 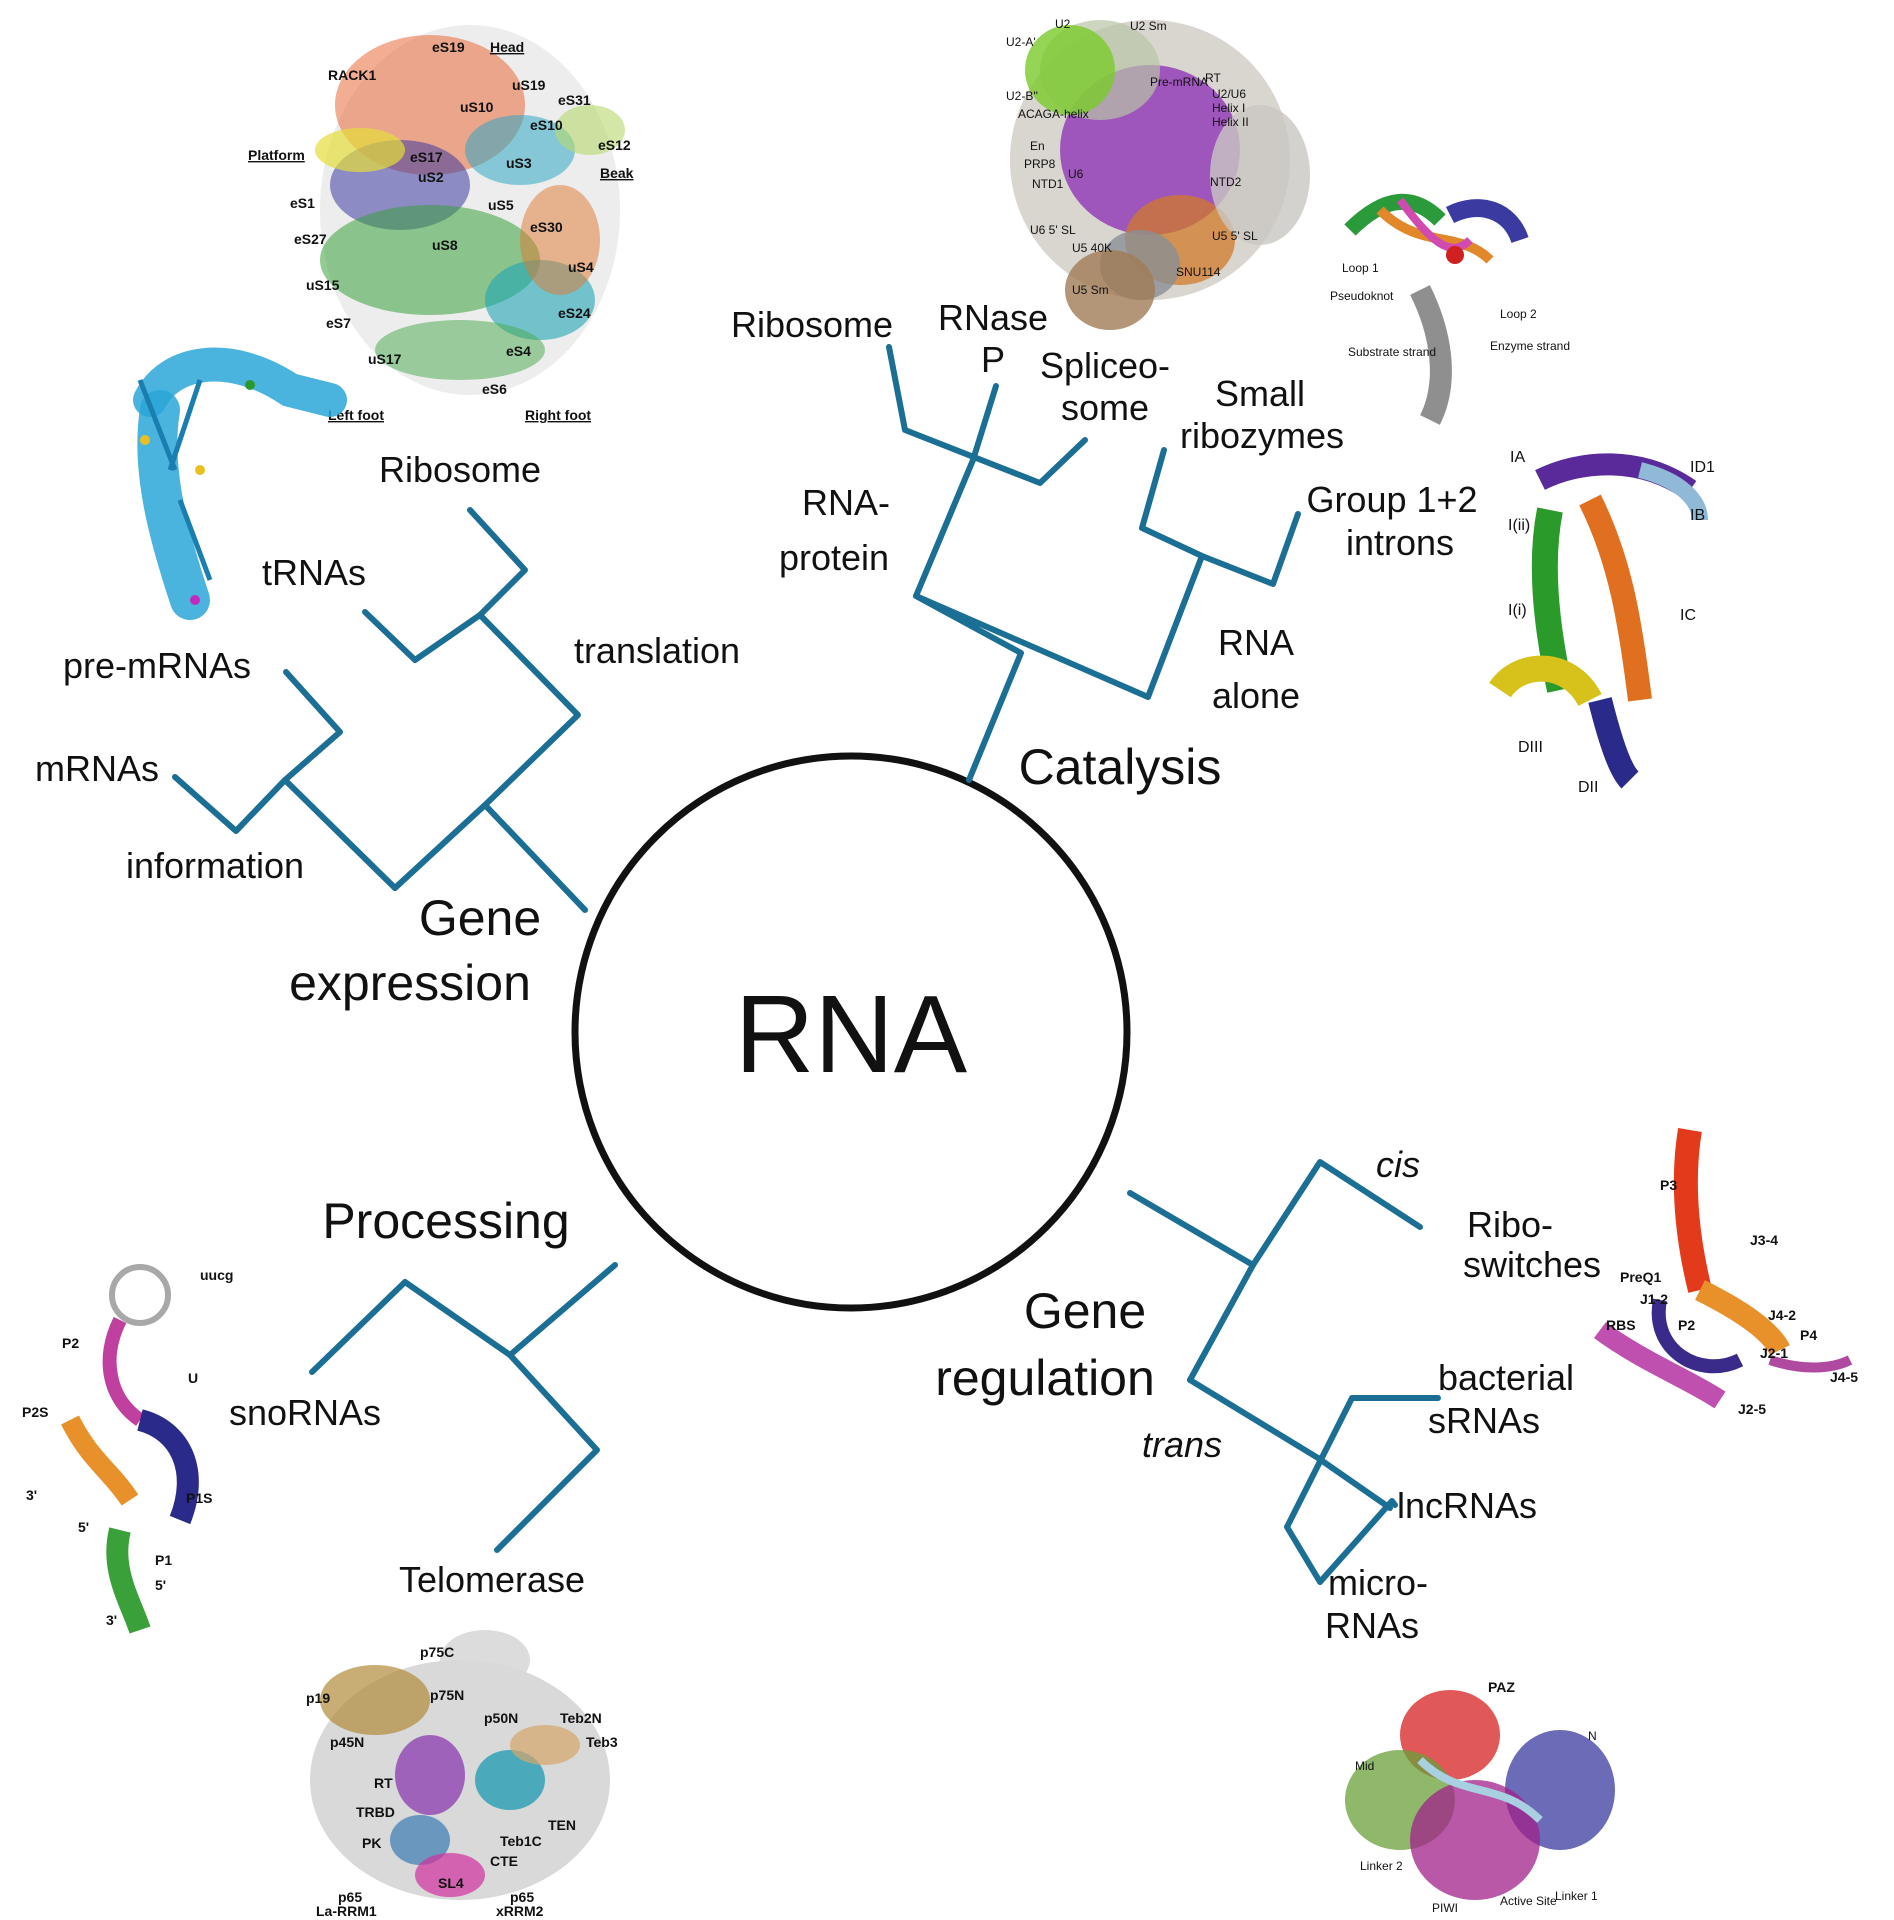 What do you see at coordinates (1588, 787) in the screenshot?
I see `intron-label-dii: DII` at bounding box center [1588, 787].